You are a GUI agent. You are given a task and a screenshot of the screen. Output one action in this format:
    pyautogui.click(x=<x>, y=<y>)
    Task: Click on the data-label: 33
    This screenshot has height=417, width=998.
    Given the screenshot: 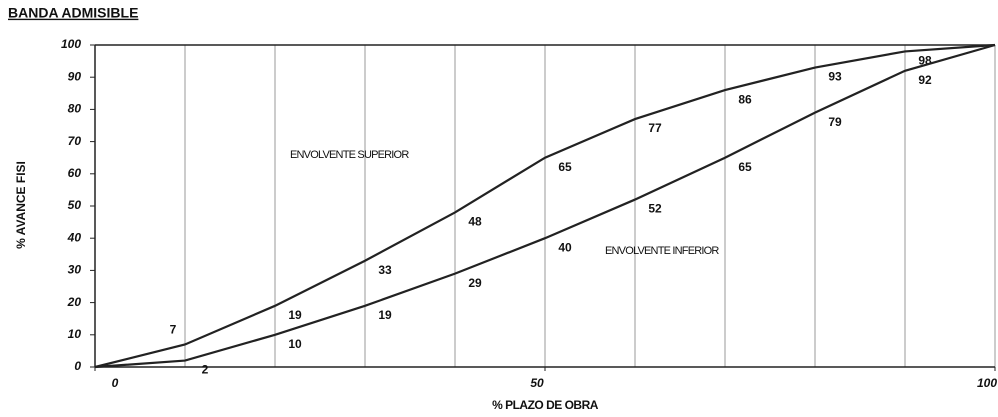 What is the action you would take?
    pyautogui.click(x=385, y=270)
    